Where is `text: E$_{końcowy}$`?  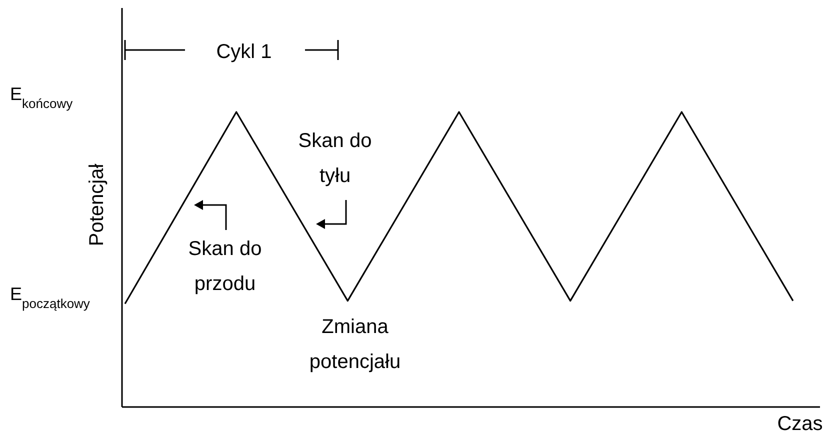 text: E$_{końcowy}$ is located at coordinates (42, 97).